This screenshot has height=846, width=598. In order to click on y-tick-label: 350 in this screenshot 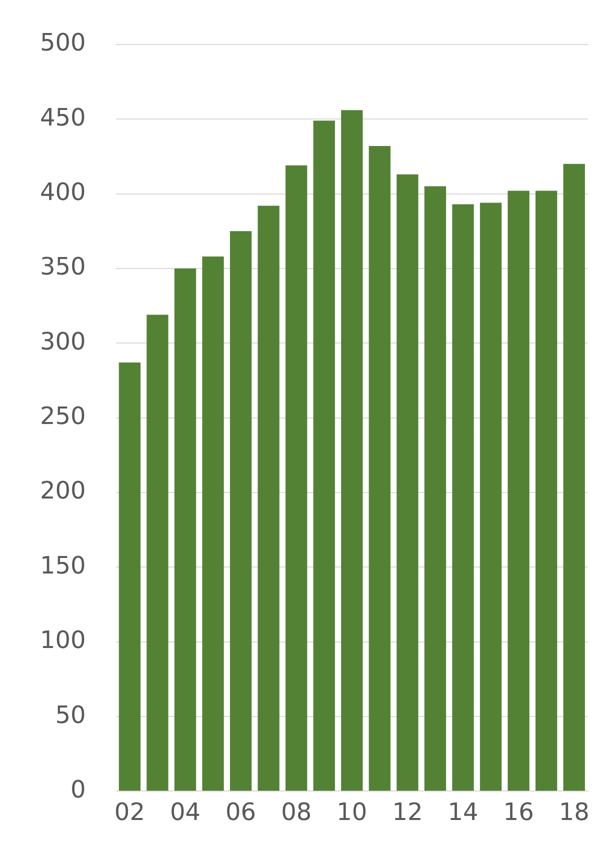, I will do `click(63, 266)`.